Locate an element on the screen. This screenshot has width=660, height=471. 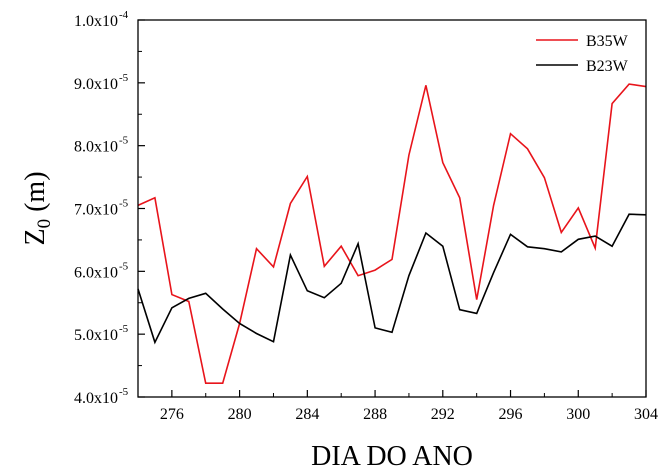
y-tick-label: 8.0x10 is located at coordinates (96, 147).